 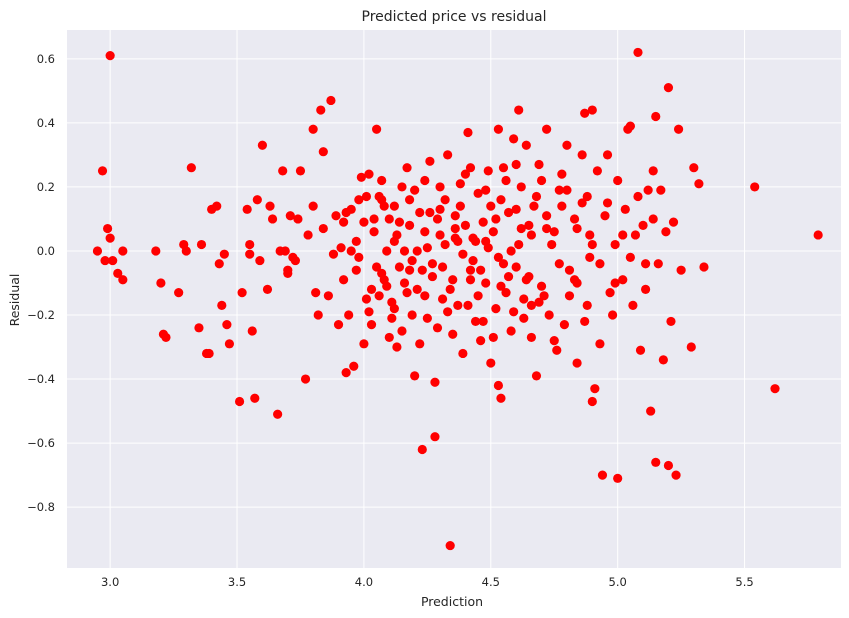 I want to click on y-tick-label: −0.8, so click(x=41, y=507).